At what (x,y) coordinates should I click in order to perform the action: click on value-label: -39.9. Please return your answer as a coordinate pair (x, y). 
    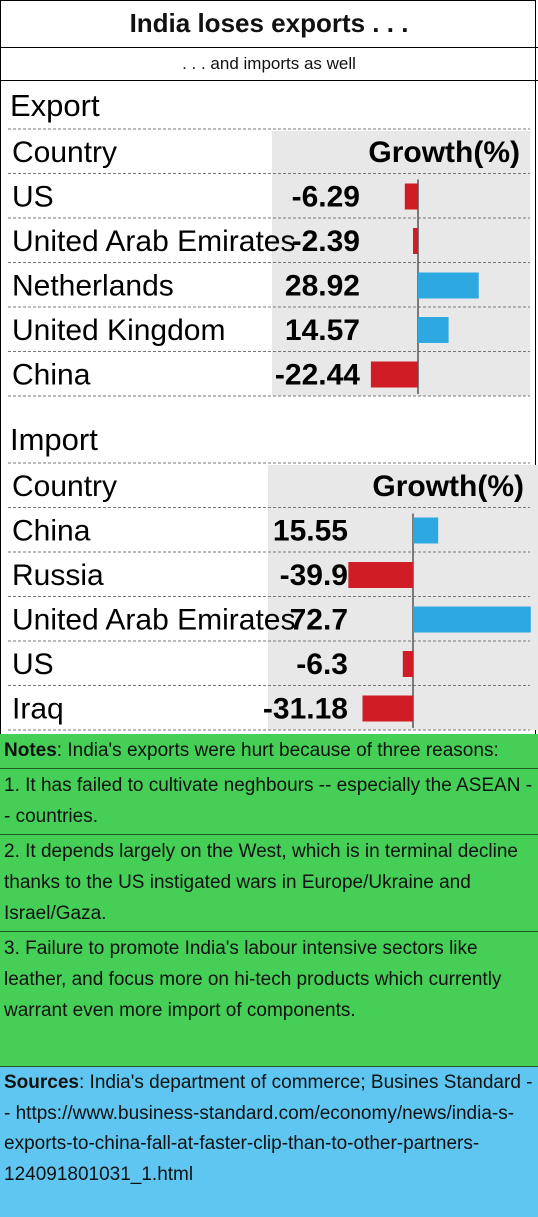
    Looking at the image, I should click on (314, 575).